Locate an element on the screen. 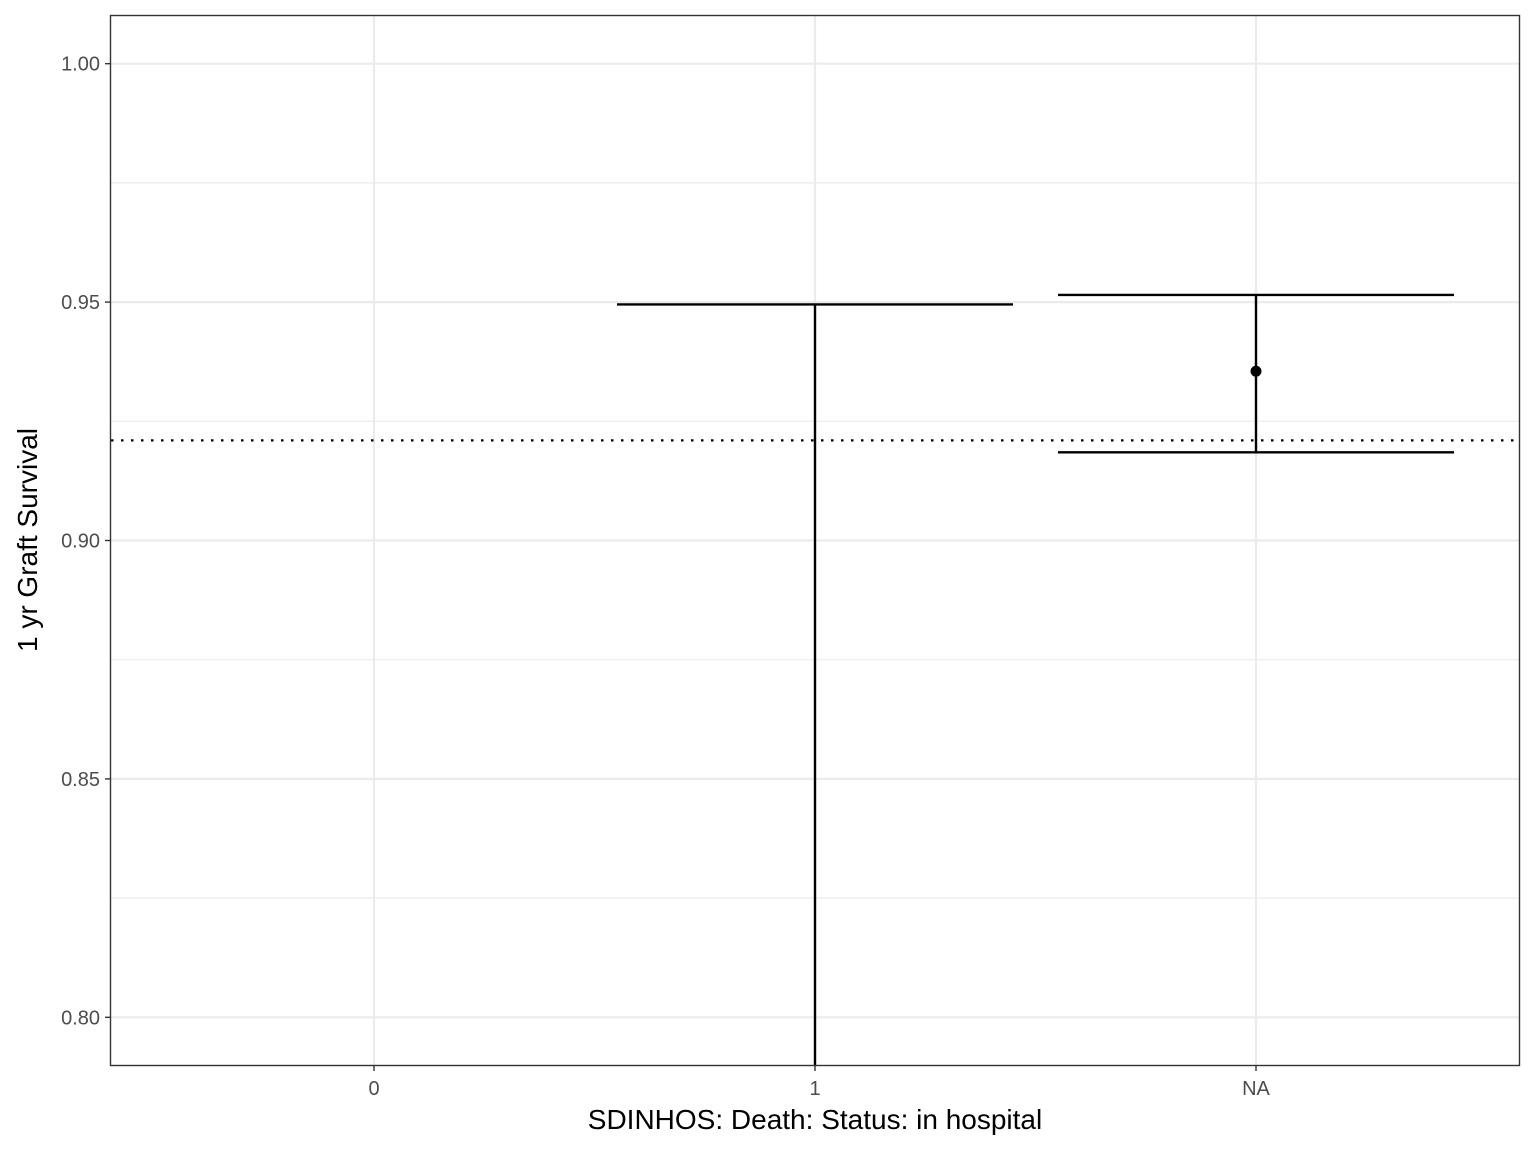  y-axis-ticks: 0.80 0.85 0.90 0.95 1.00 is located at coordinates (86, 541).